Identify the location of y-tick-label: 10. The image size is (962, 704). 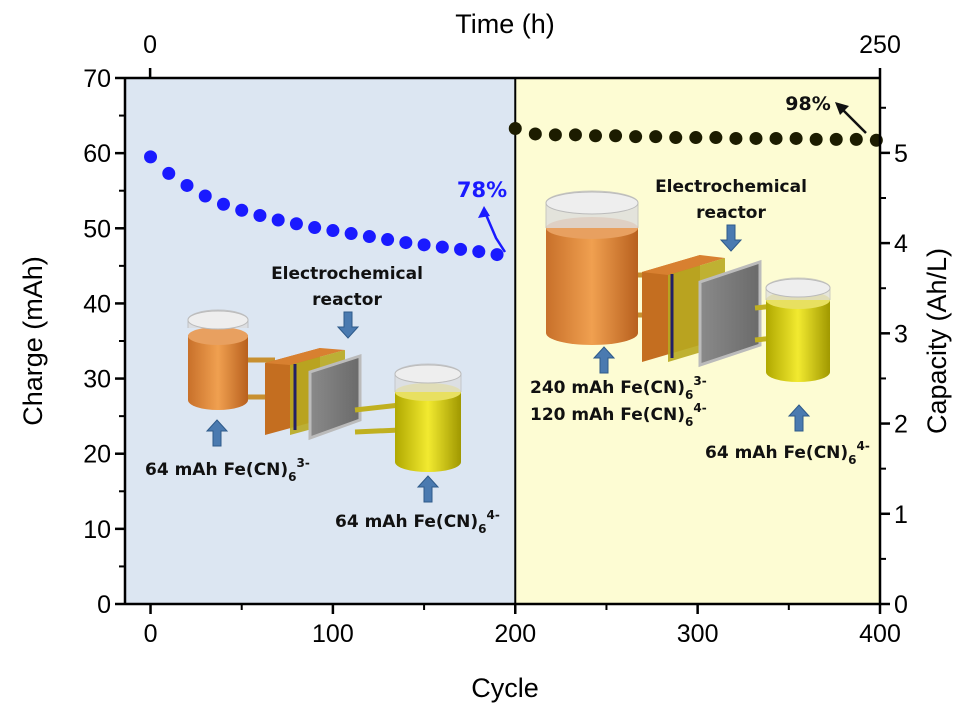
(97, 530).